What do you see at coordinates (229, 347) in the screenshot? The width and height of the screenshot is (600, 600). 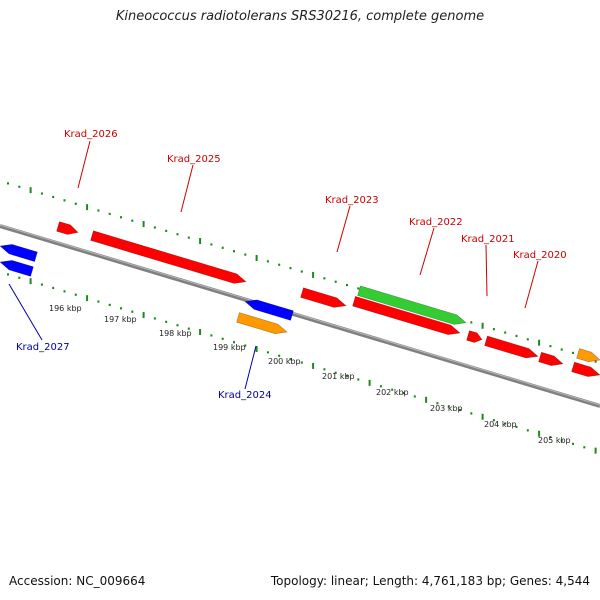 I see `kbp-label: 199 kbp` at bounding box center [229, 347].